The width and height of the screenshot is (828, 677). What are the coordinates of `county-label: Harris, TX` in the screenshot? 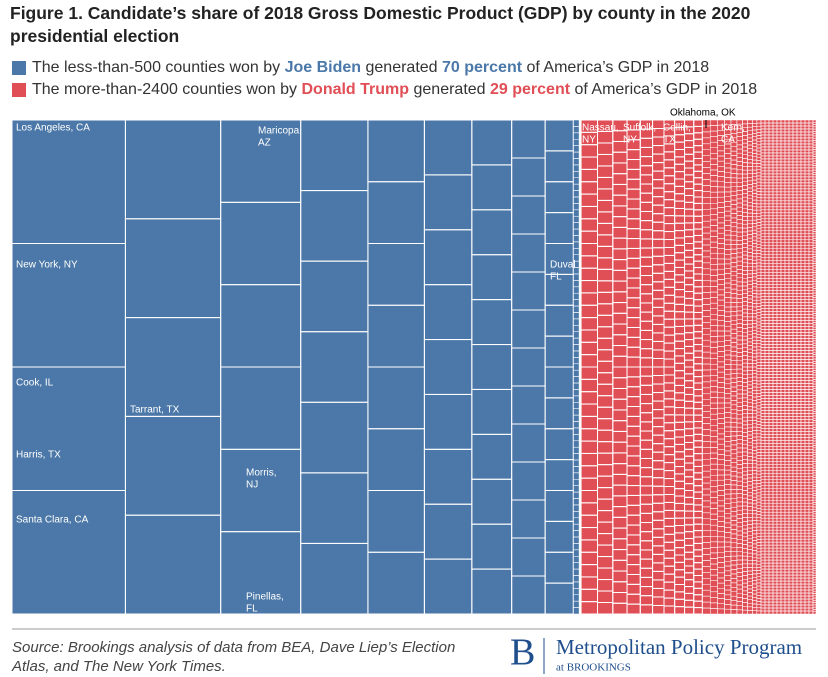 It's located at (38, 455).